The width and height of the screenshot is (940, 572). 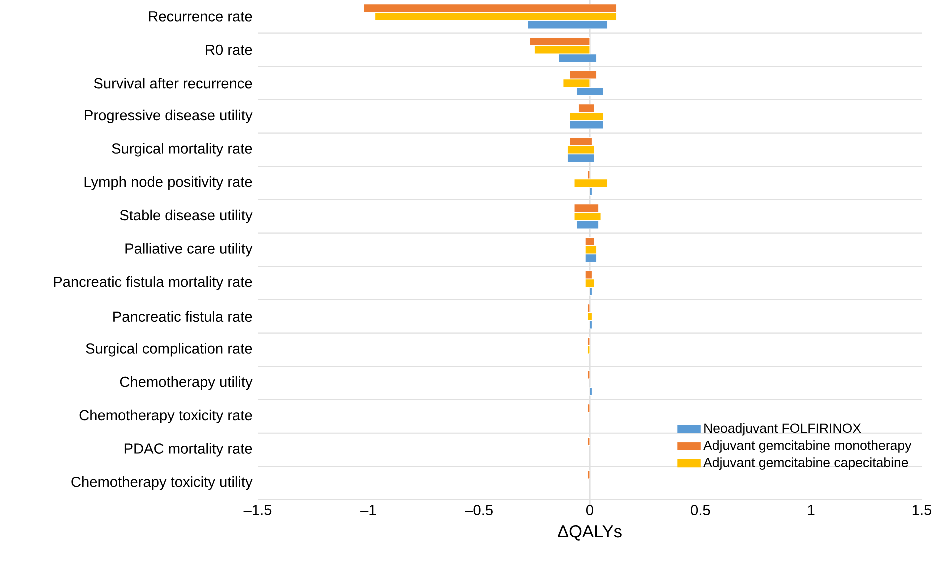 What do you see at coordinates (590, 533) in the screenshot?
I see `x-axis-title: ΔQALYs` at bounding box center [590, 533].